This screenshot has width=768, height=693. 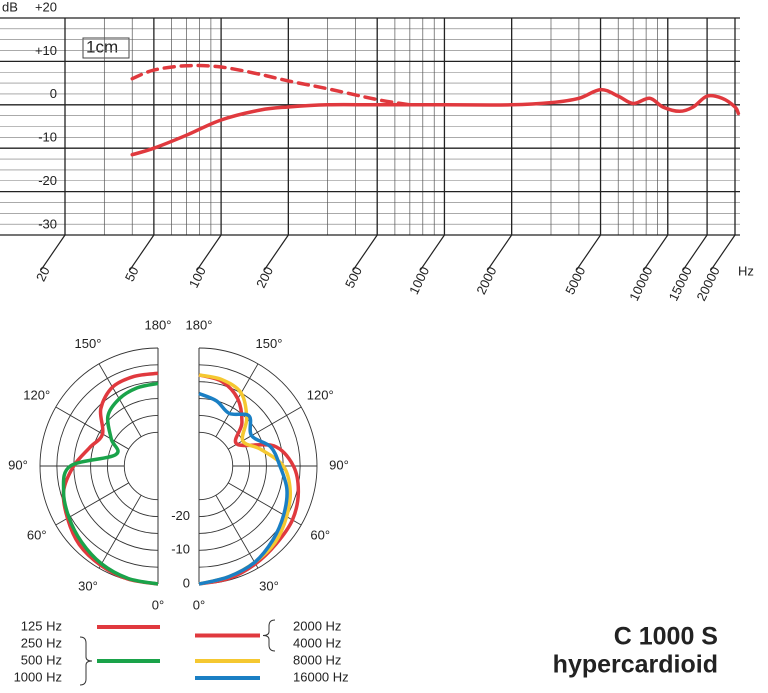 I want to click on scale-box, so click(x=106, y=48).